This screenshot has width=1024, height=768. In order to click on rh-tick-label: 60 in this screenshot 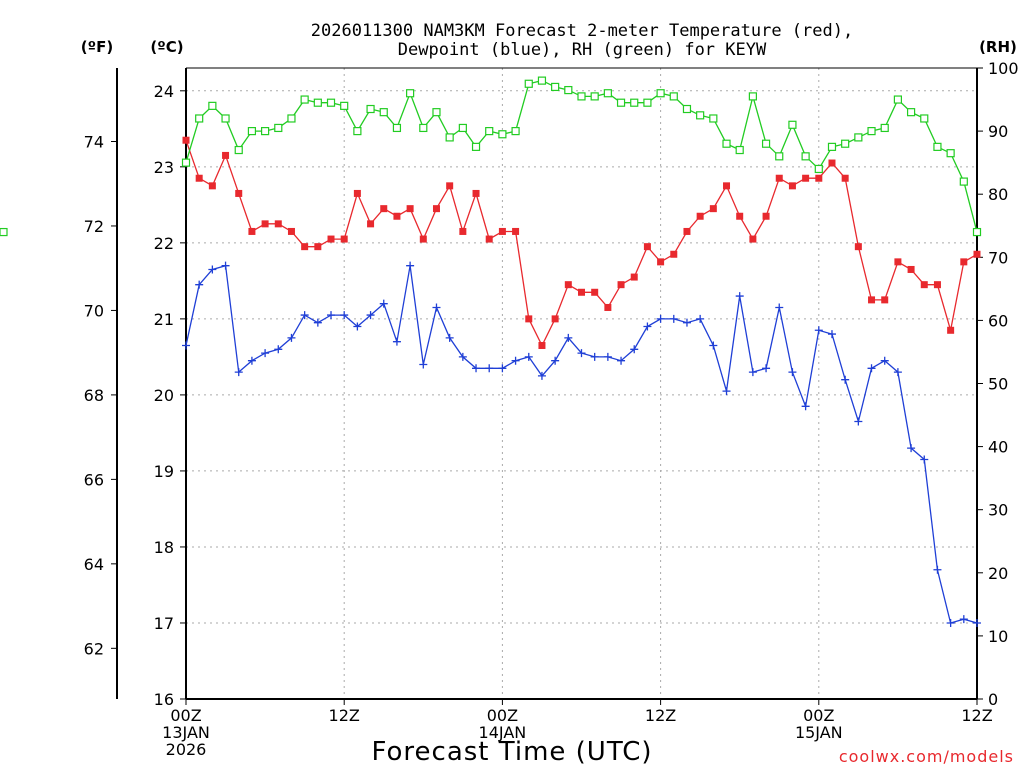, I will do `click(998, 320)`.